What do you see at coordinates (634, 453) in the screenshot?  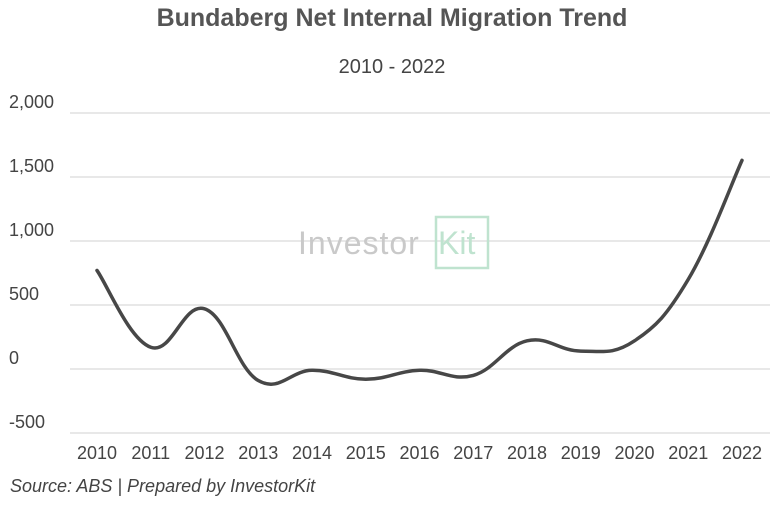 I see `x-tick-label: 2020` at bounding box center [634, 453].